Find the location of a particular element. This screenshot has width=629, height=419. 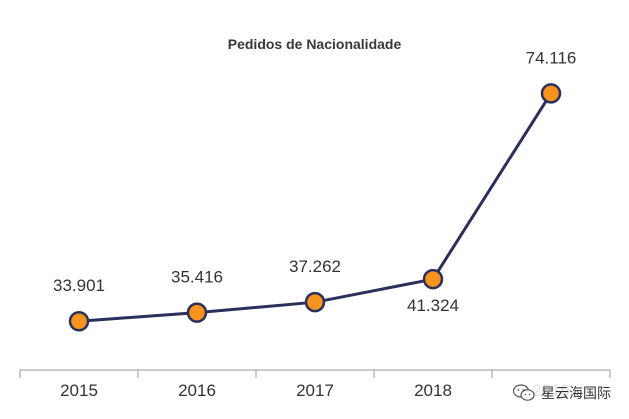

x-tick-label-2017: 2017 is located at coordinates (315, 390).